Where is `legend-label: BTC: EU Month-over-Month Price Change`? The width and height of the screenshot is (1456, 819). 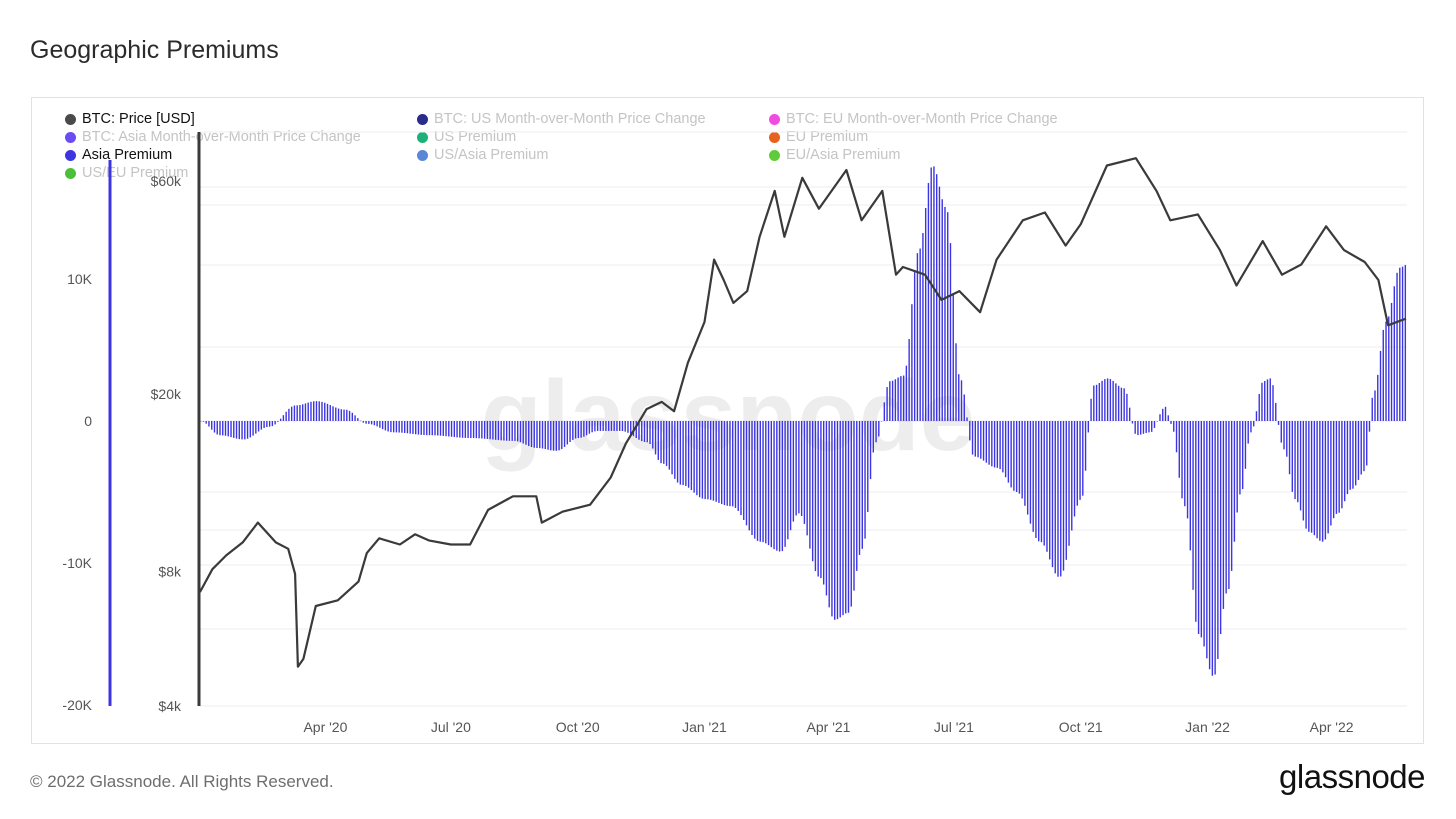
legend-label: BTC: EU Month-over-Month Price Change is located at coordinates (922, 119).